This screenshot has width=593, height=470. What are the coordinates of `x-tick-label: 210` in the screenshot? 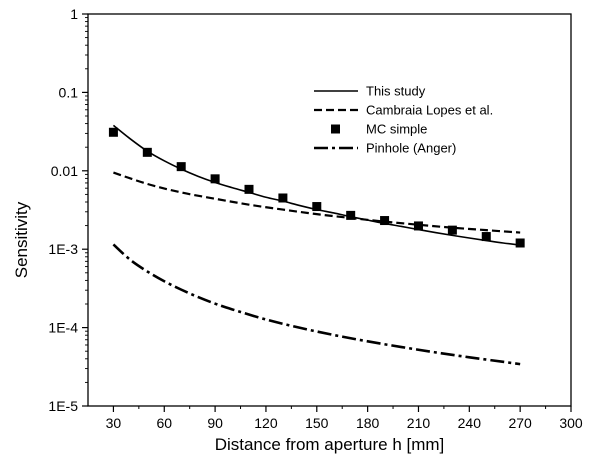 It's located at (419, 423).